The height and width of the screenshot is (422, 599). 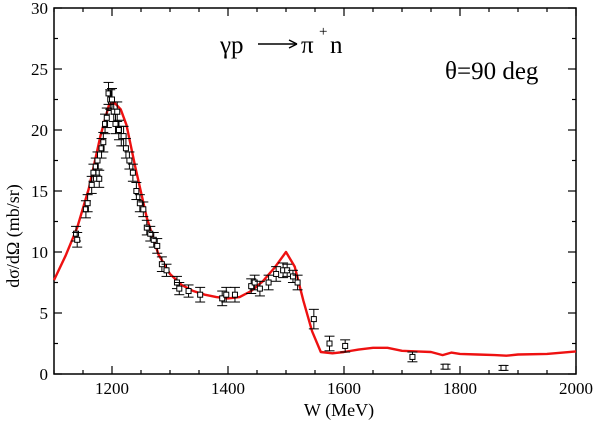 I want to click on x-axis-label: W (MeV), so click(x=339, y=410).